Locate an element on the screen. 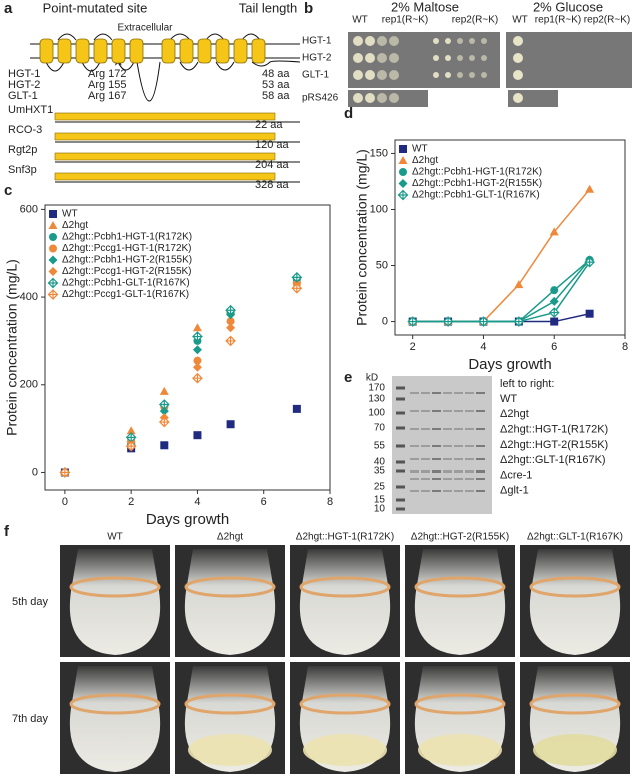 This screenshot has width=638, height=780. y-tick-label: 0 is located at coordinates (385, 321).